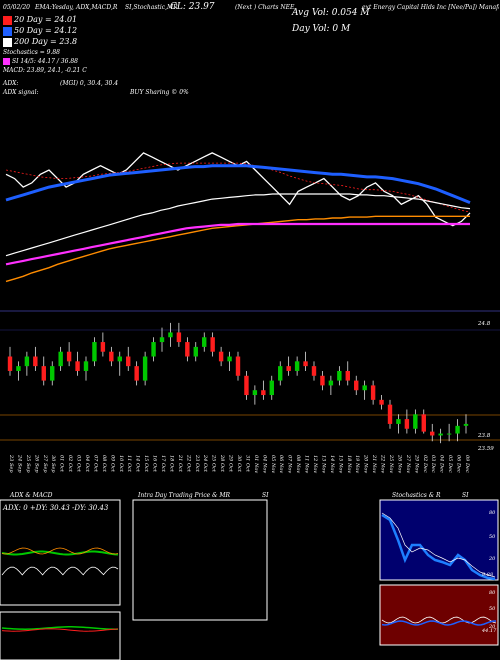  I want to click on stochastics-panel, so click(439, 540).